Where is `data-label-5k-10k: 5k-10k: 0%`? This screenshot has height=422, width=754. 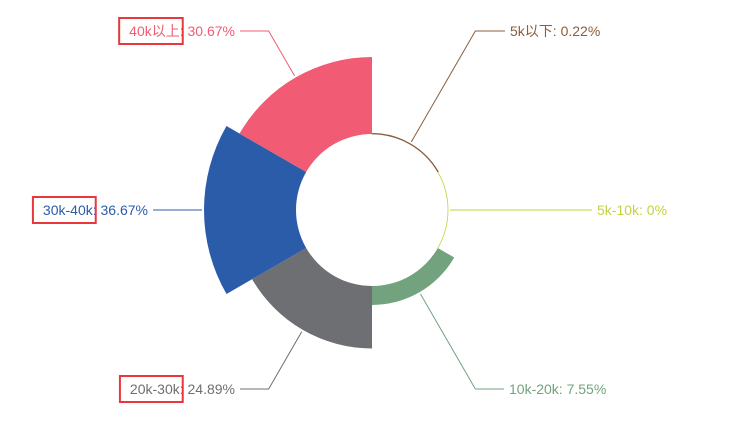 data-label-5k-10k: 5k-10k: 0% is located at coordinates (632, 210).